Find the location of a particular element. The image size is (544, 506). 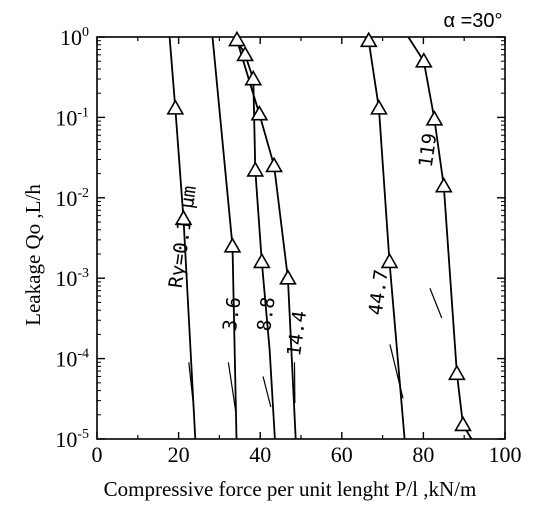

series-label: Ry=0.1 μm is located at coordinates (183, 236).